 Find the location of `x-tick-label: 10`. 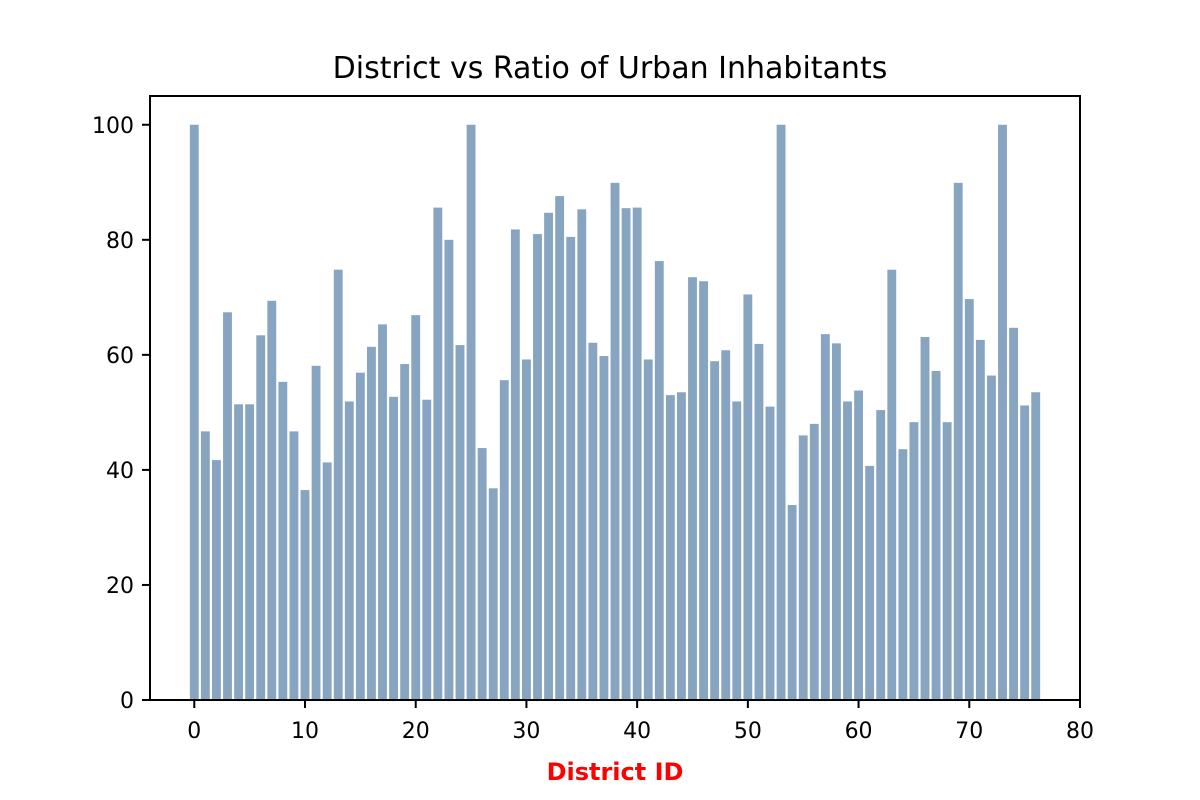

x-tick-label: 10 is located at coordinates (305, 731).